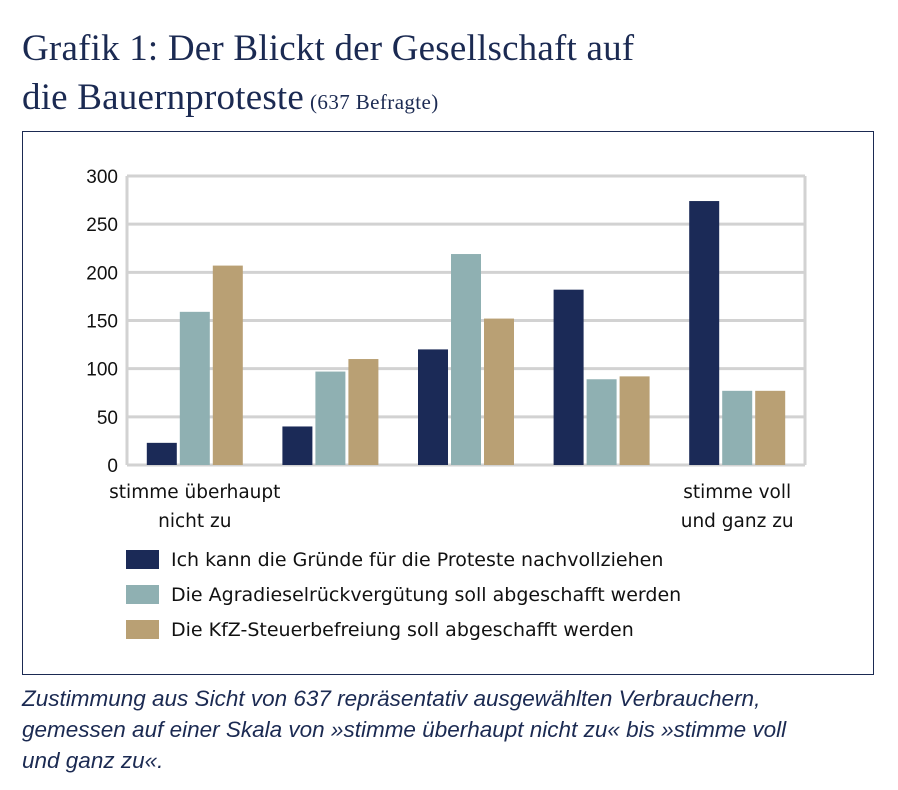 This screenshot has height=790, width=898. I want to click on x-category-label: stimme voll, so click(737, 492).